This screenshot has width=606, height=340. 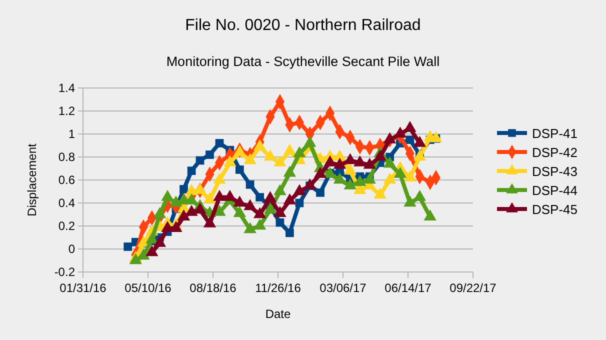 I want to click on legend-label: DSP-43, so click(x=555, y=171).